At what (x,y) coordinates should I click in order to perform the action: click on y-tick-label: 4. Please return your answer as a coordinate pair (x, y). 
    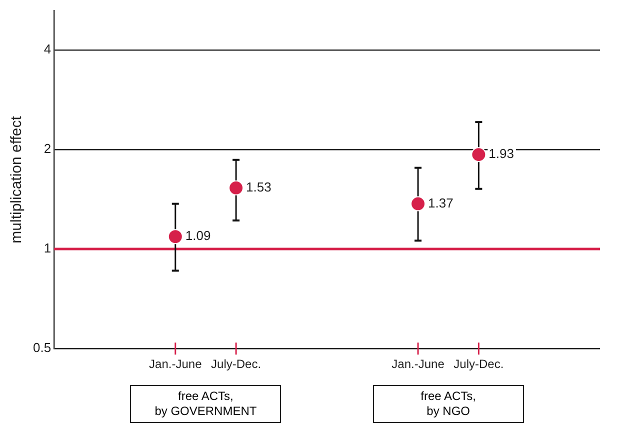
    Looking at the image, I should click on (48, 48).